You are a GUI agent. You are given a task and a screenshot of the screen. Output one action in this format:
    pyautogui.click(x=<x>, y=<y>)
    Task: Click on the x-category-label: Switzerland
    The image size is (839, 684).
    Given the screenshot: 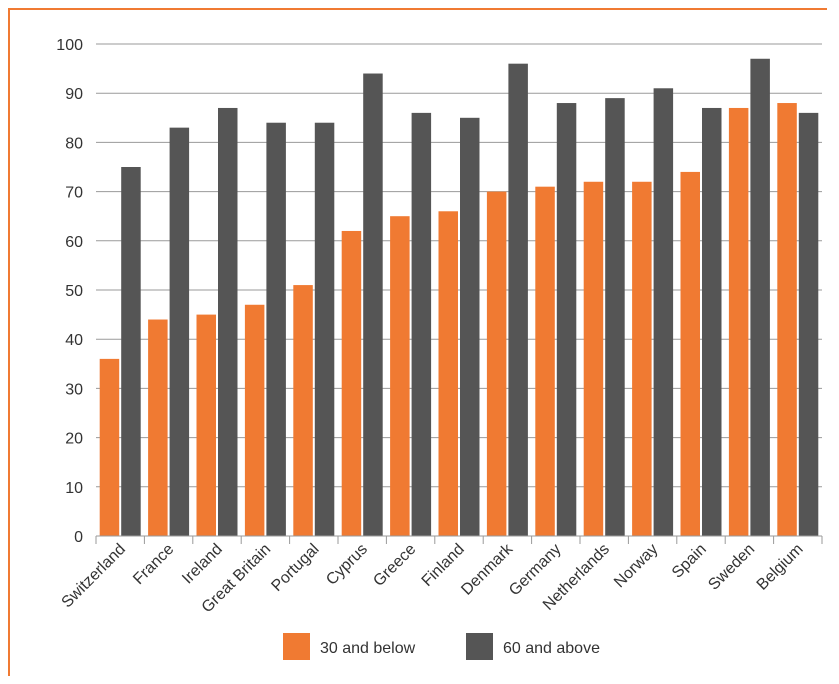 What is the action you would take?
    pyautogui.click(x=94, y=576)
    